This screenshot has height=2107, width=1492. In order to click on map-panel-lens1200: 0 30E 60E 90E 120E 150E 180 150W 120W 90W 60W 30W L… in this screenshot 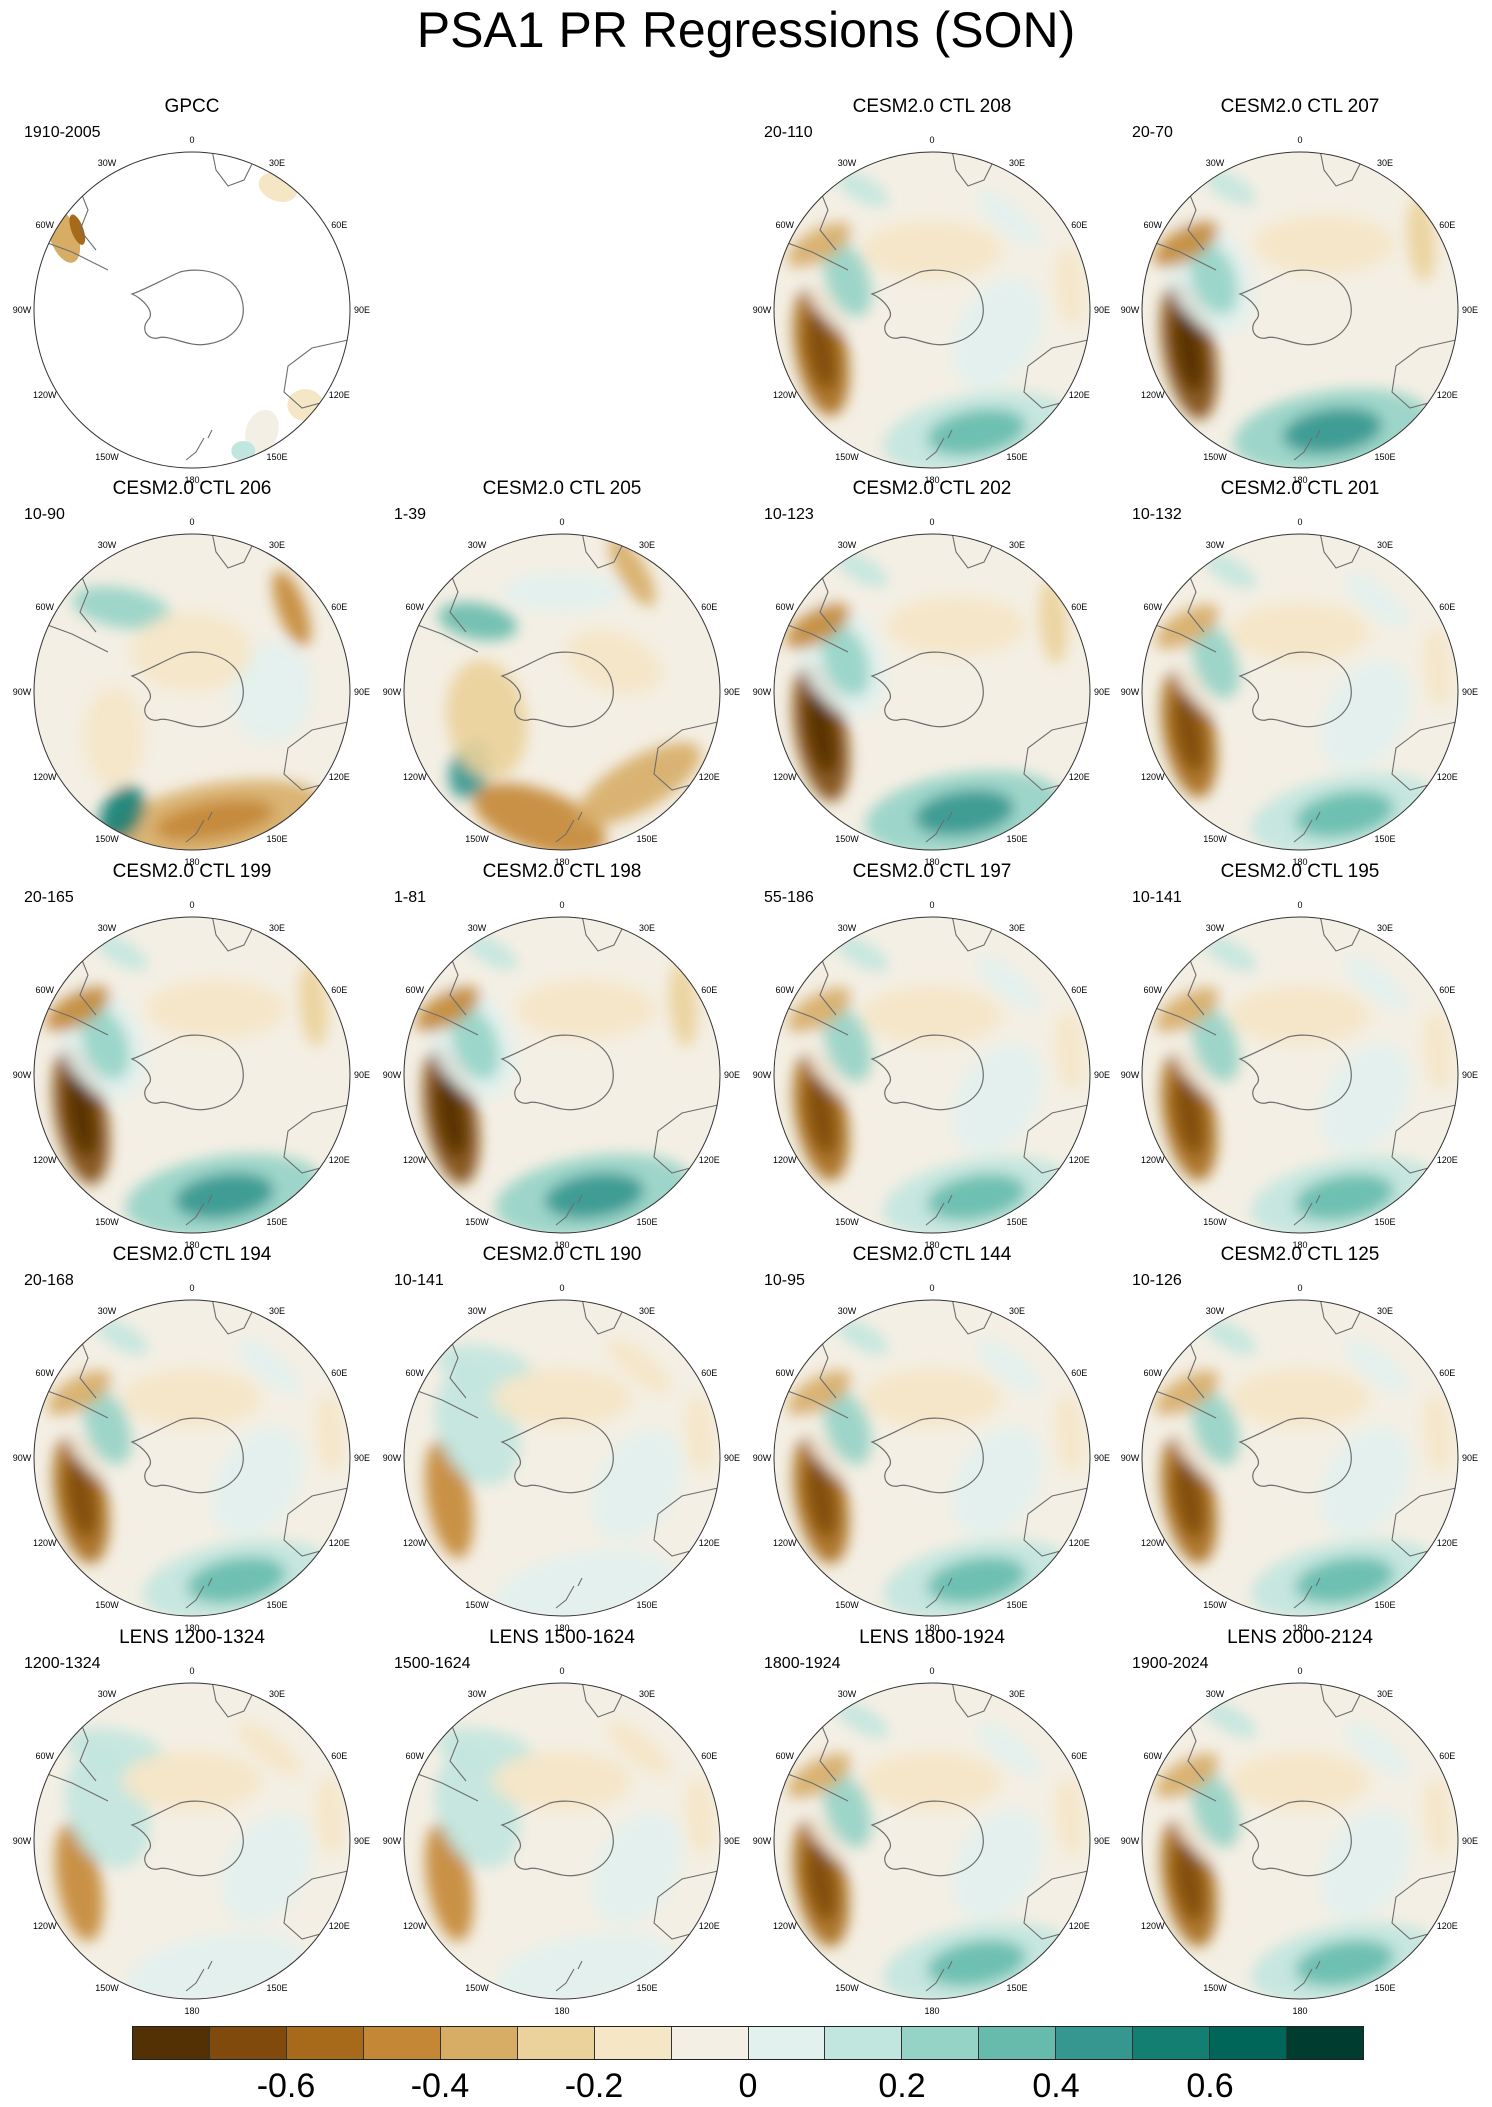, I will do `click(192, 1821)`.